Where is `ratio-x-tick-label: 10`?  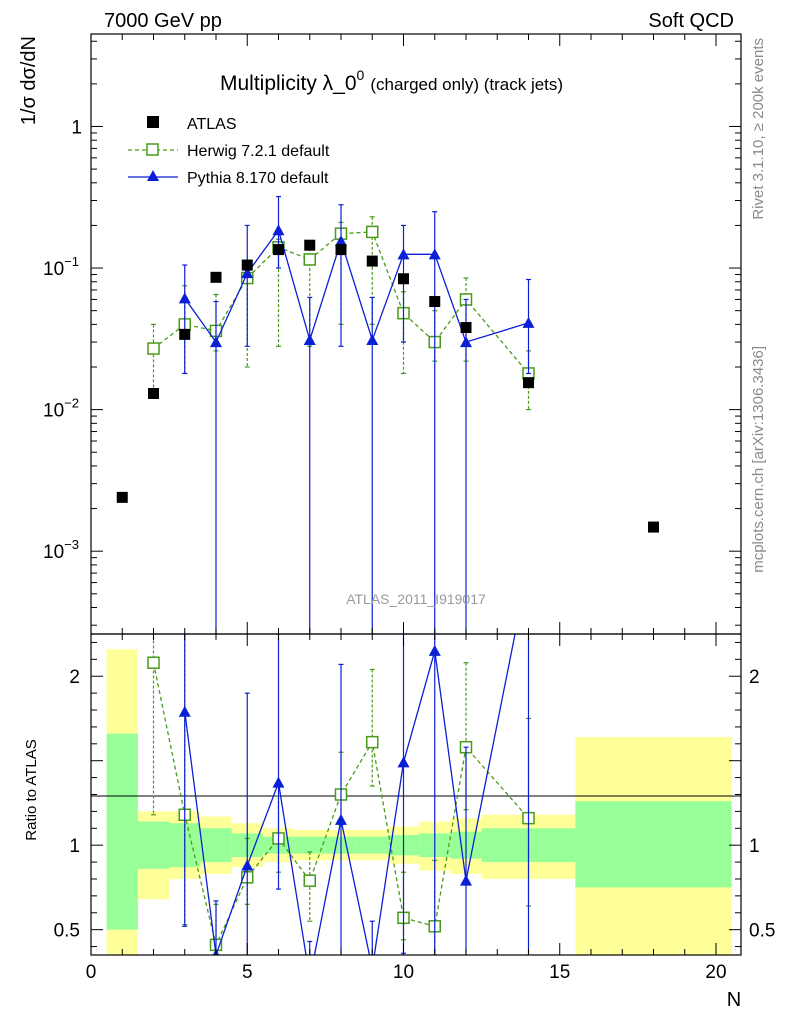
ratio-x-tick-label: 10 is located at coordinates (403, 972).